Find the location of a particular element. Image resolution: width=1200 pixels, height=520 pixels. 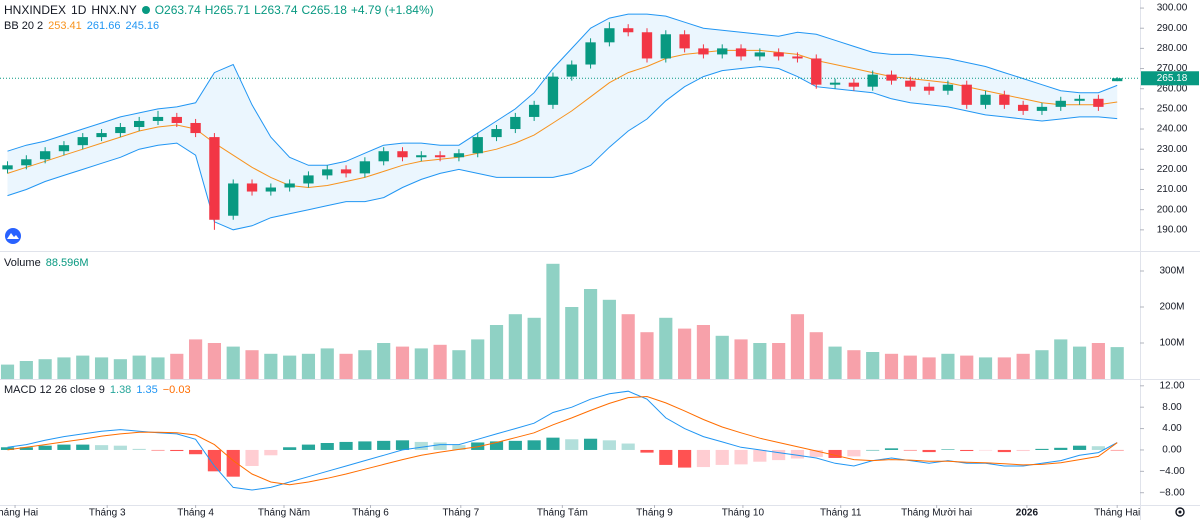

macd-name: MACD 12 26 close 9 is located at coordinates (54, 390).